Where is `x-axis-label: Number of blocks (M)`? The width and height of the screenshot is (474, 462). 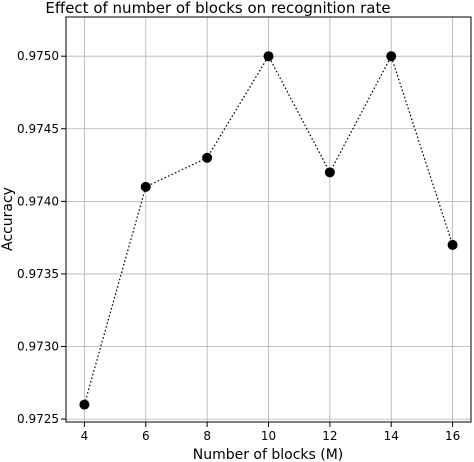
x-axis-label: Number of blocks (M) is located at coordinates (268, 454).